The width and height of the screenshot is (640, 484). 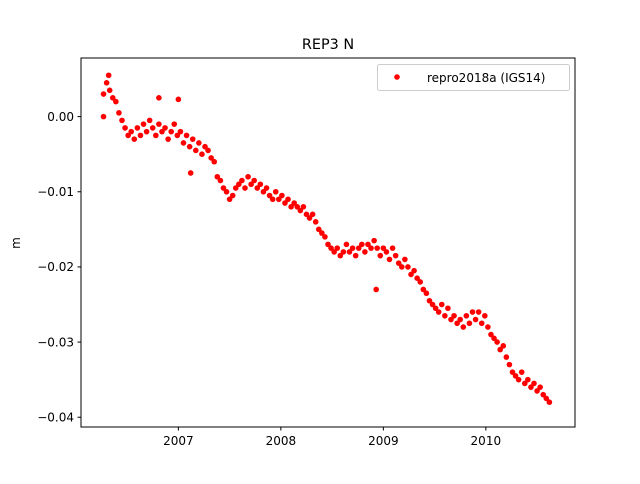 What do you see at coordinates (383, 441) in the screenshot?
I see `x-tick-label: 2009` at bounding box center [383, 441].